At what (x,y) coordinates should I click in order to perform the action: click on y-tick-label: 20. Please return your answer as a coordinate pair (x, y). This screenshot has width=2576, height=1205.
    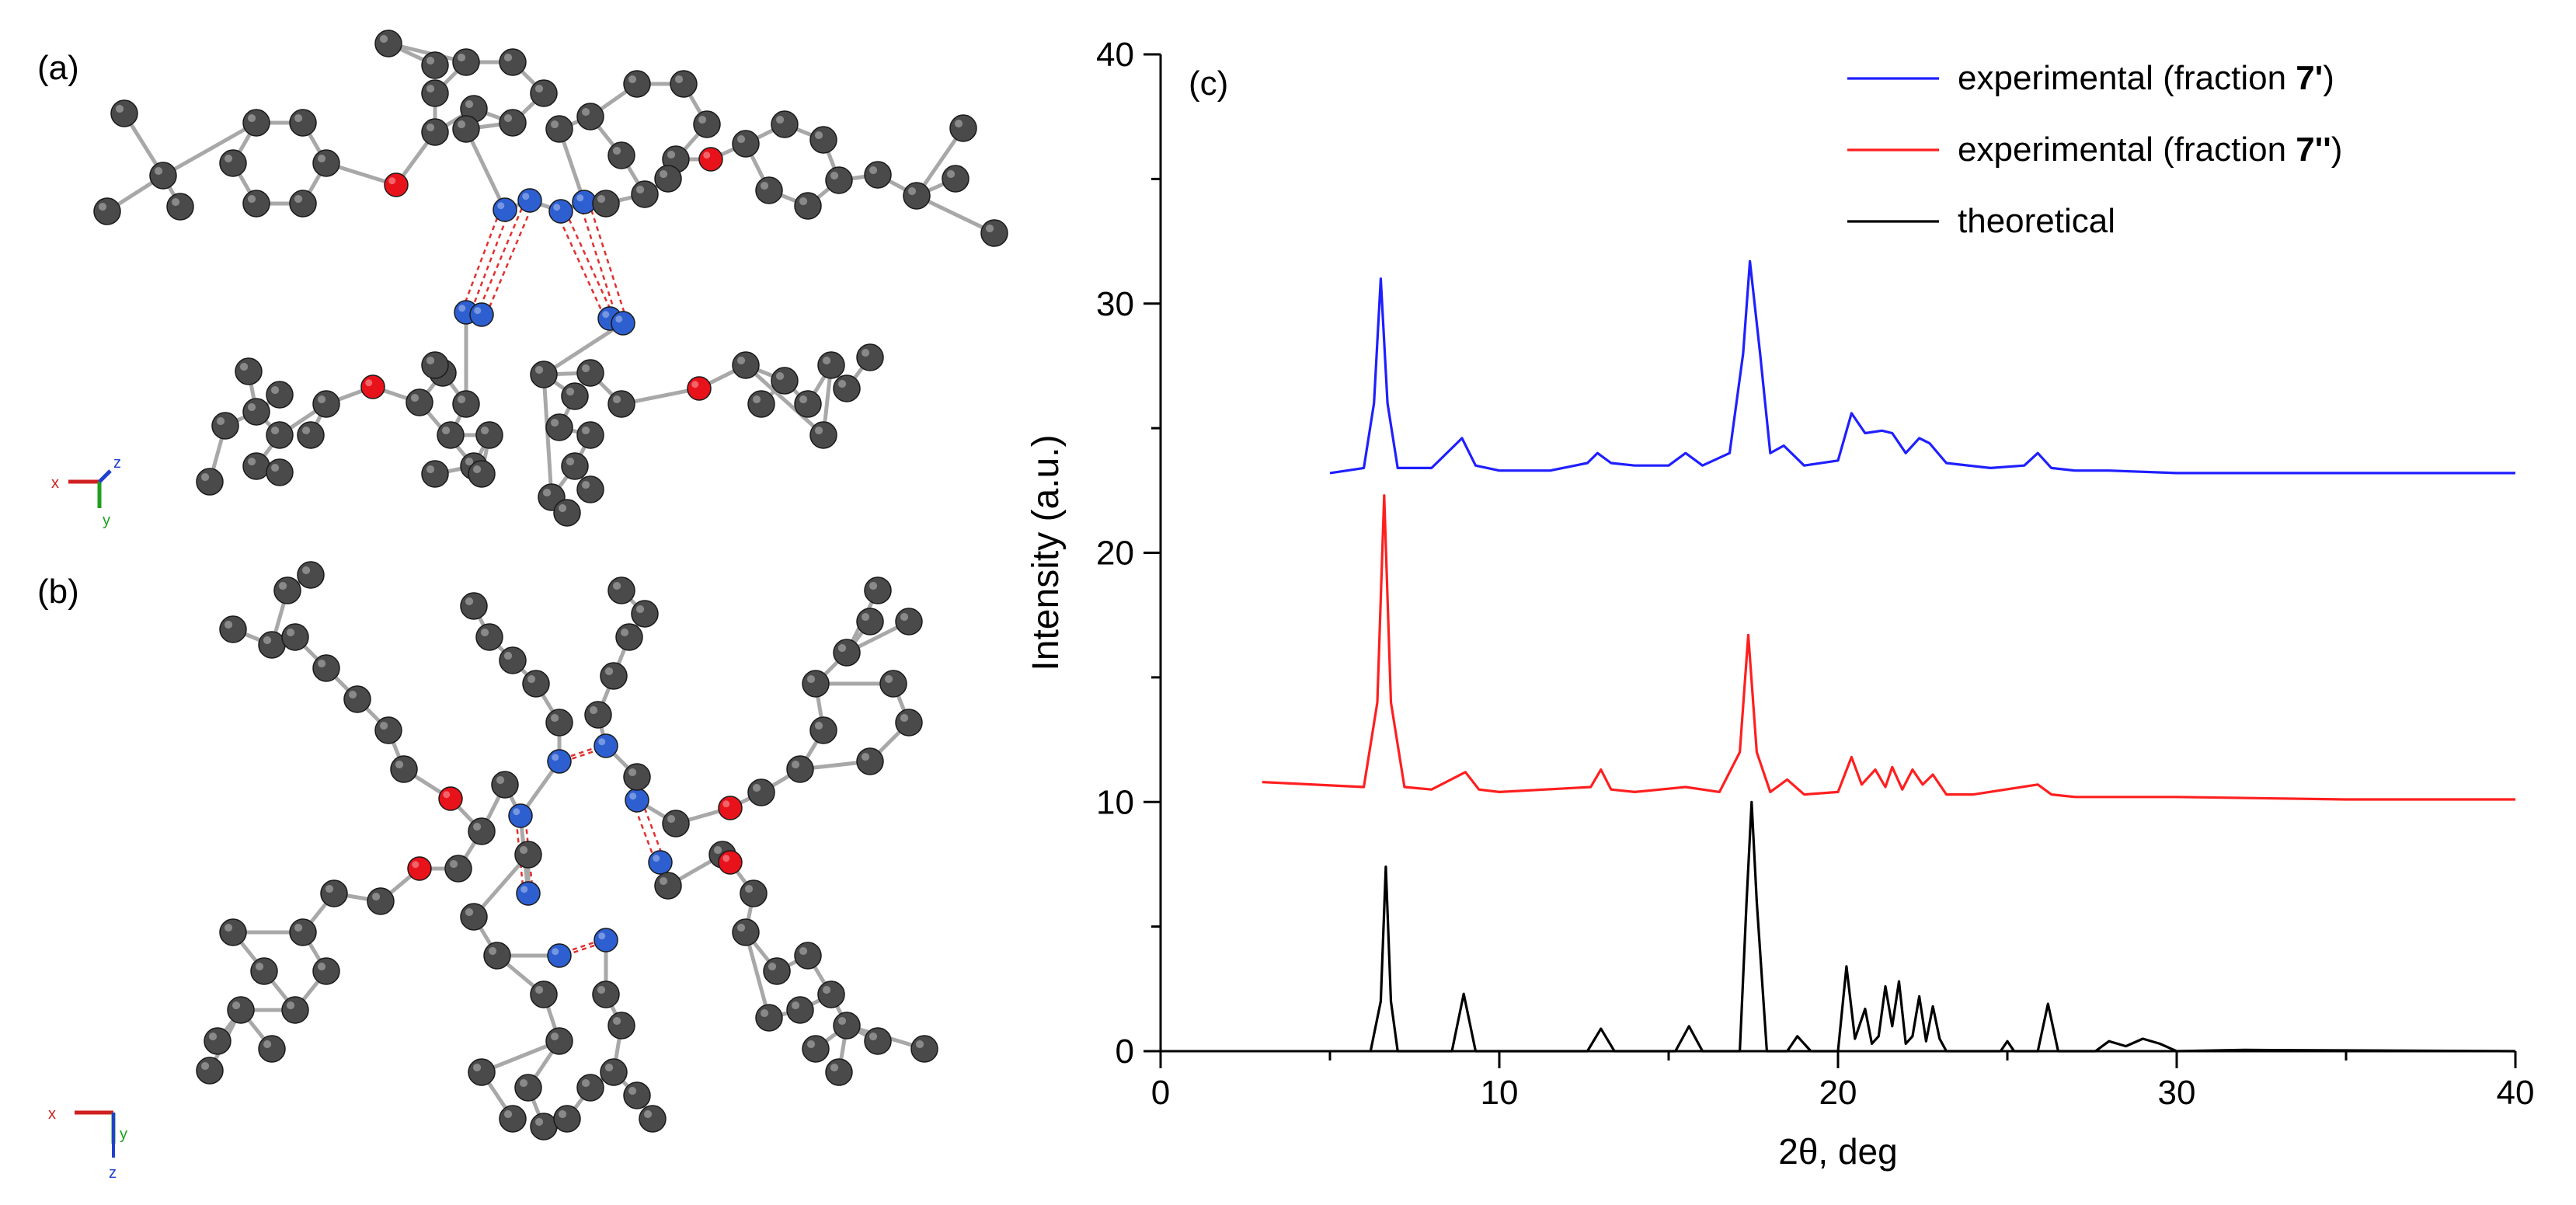
    Looking at the image, I should click on (1115, 554).